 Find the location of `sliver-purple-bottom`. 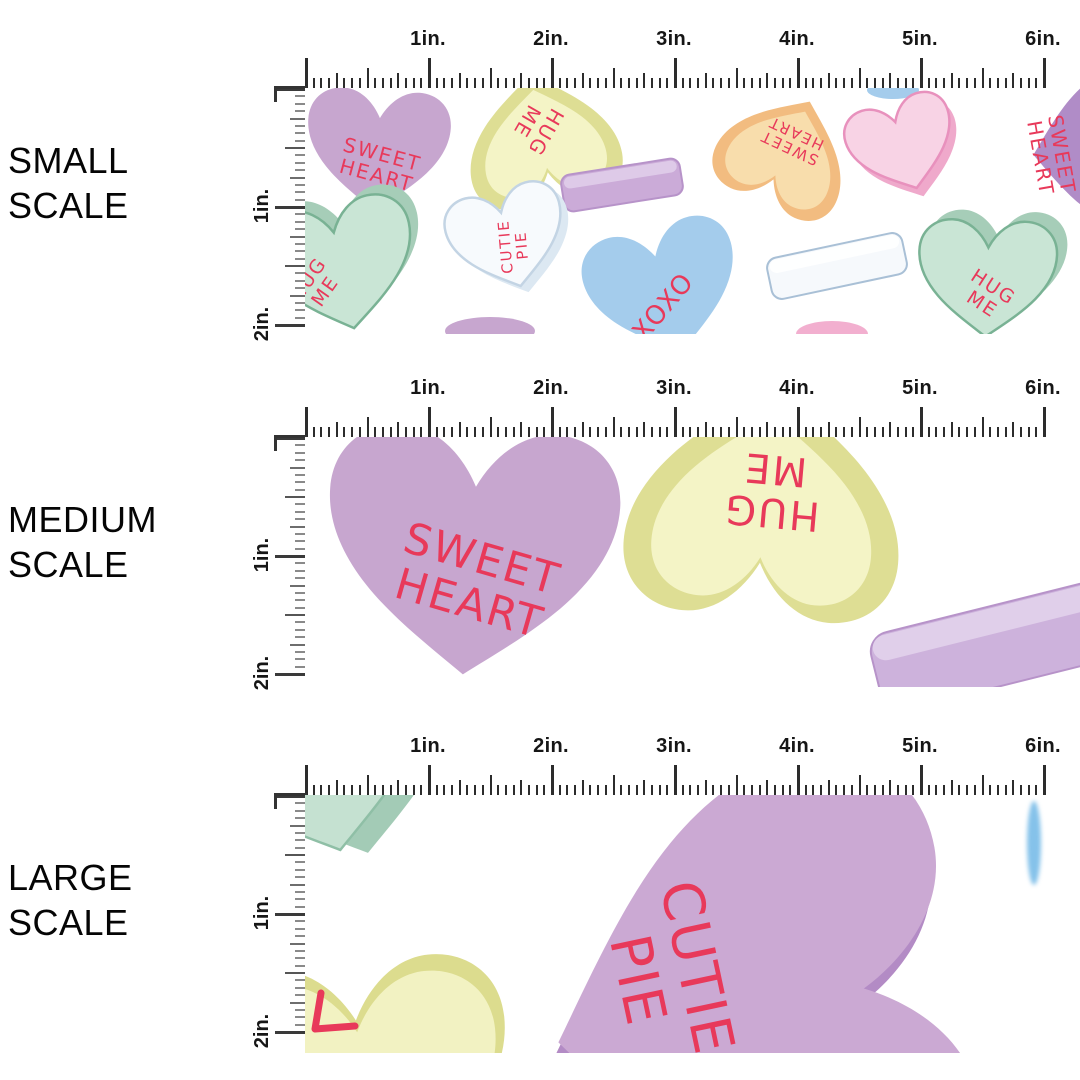

sliver-purple-bottom is located at coordinates (490, 325).